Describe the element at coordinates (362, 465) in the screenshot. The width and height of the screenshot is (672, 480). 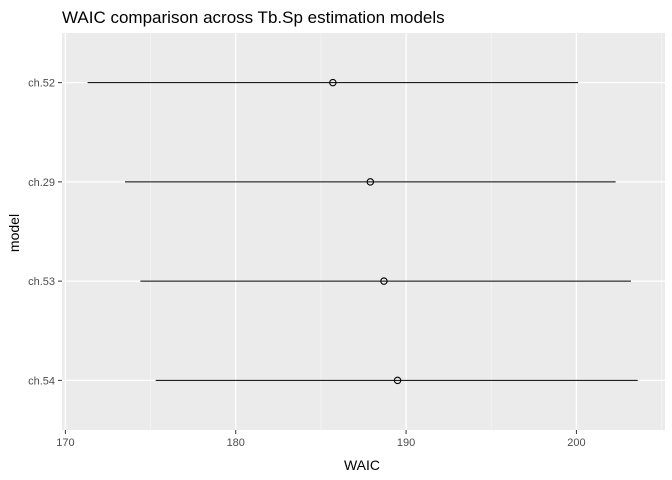
I see `x-axis-title: WAIC` at that location.